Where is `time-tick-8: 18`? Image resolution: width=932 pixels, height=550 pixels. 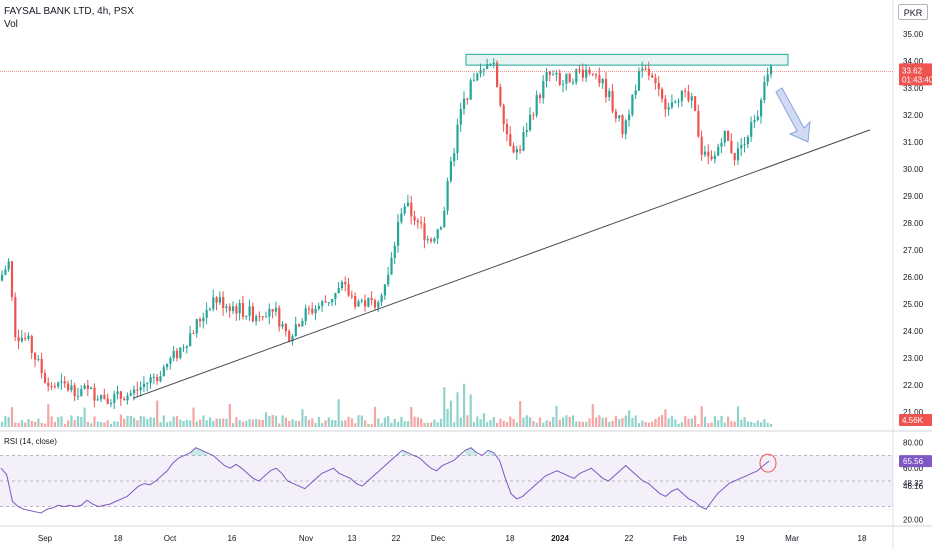
time-tick-8: 18 is located at coordinates (510, 538).